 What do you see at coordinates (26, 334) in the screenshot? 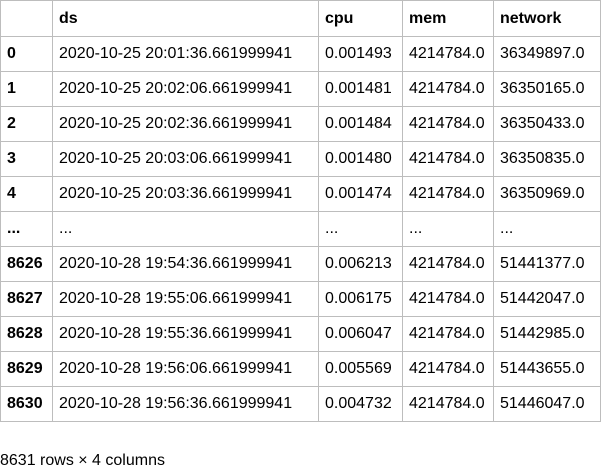
I see `row-index: 8628` at bounding box center [26, 334].